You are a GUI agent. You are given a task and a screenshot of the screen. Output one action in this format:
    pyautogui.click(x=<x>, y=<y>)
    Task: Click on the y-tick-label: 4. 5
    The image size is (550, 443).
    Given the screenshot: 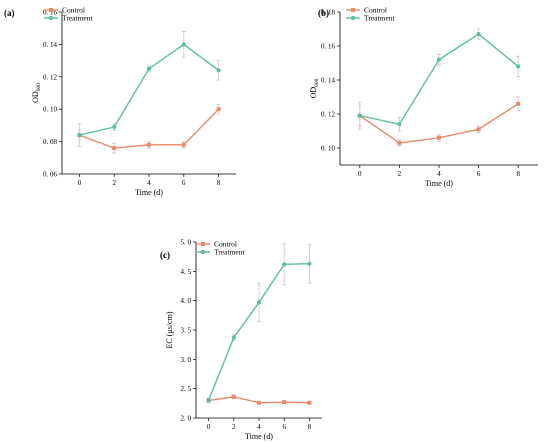 What is the action you would take?
    pyautogui.click(x=186, y=272)
    